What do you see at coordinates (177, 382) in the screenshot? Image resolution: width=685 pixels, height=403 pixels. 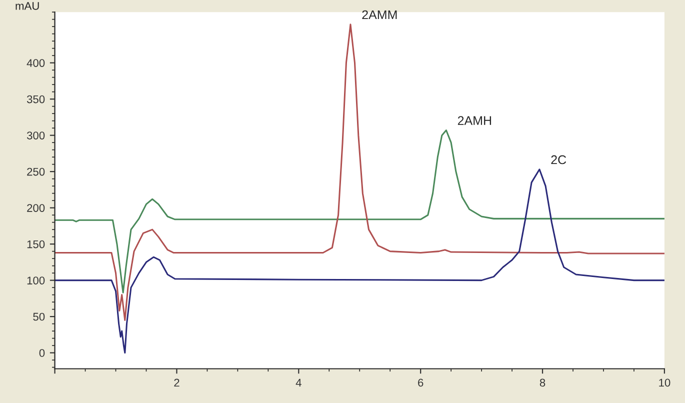 I see `x-tick-label: 2` at bounding box center [177, 382].